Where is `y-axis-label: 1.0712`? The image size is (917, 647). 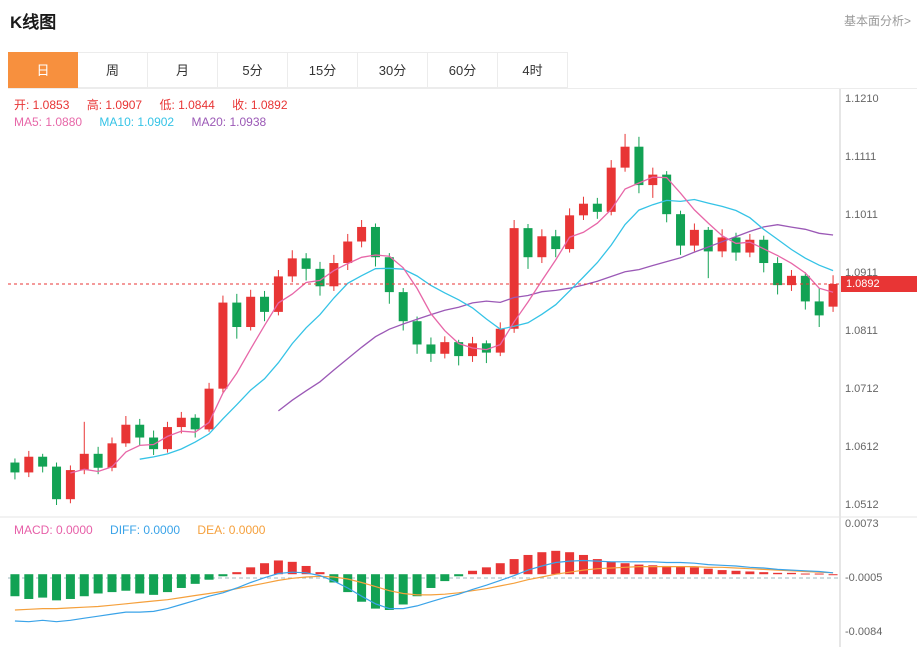
y-axis-label: 1.0712 is located at coordinates (862, 389).